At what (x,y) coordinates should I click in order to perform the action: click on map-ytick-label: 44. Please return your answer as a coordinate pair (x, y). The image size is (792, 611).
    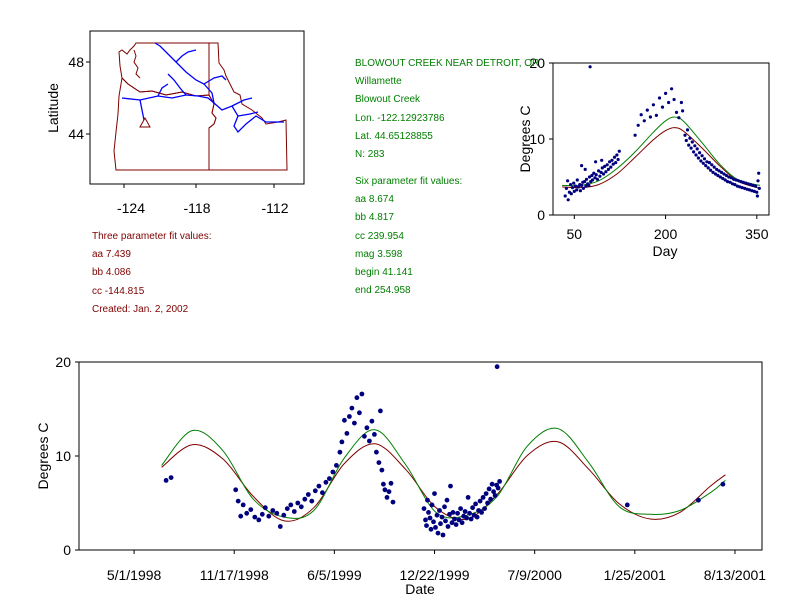
    Looking at the image, I should click on (76, 134).